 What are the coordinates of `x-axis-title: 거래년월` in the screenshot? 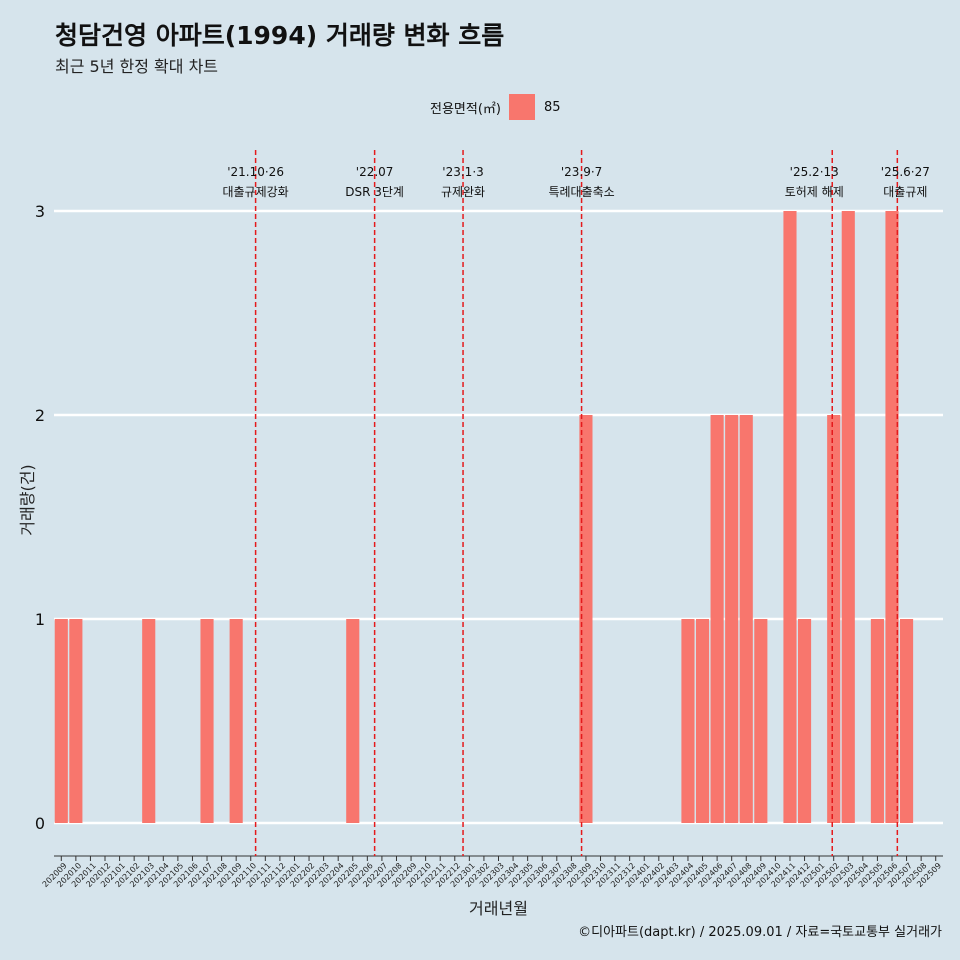 It's located at (498, 908).